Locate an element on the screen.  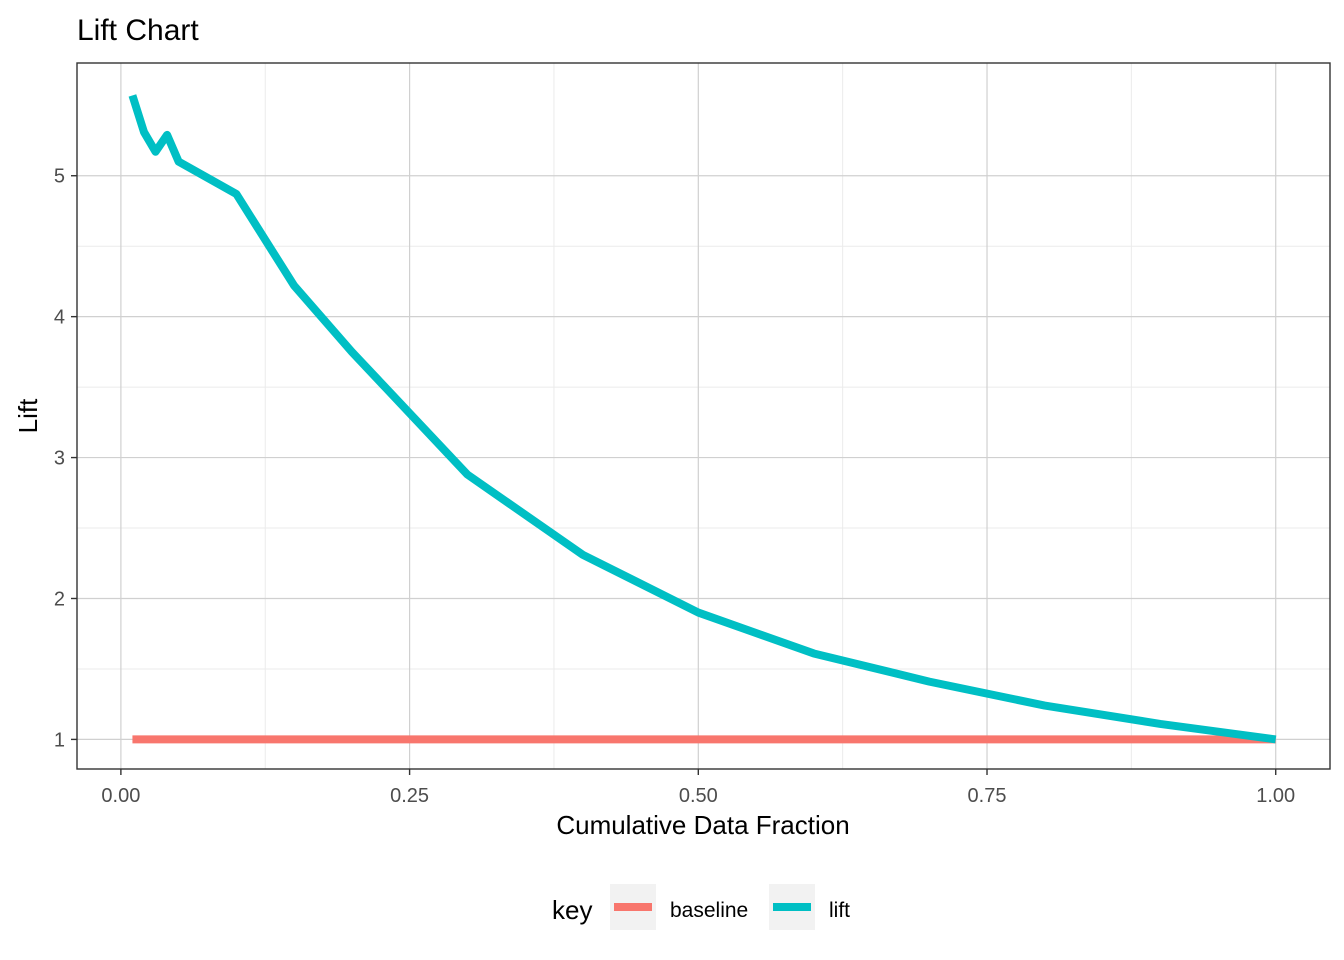
x-tick-label: 0.00 is located at coordinates (120, 796).